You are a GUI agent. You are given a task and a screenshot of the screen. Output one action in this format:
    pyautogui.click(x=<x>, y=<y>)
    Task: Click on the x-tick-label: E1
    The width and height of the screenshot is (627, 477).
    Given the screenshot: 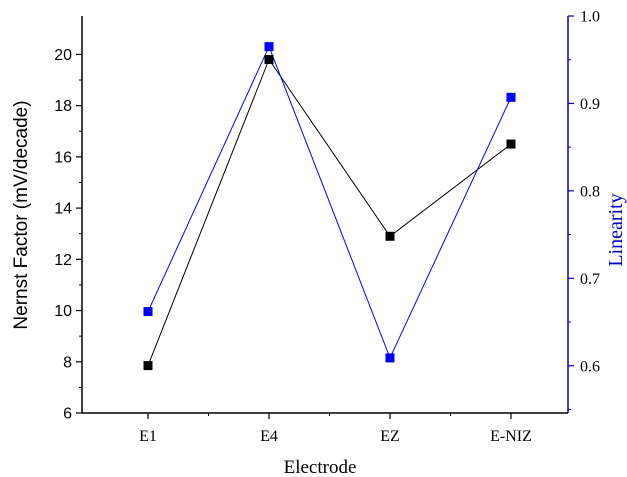 What is the action you would take?
    pyautogui.click(x=148, y=436)
    